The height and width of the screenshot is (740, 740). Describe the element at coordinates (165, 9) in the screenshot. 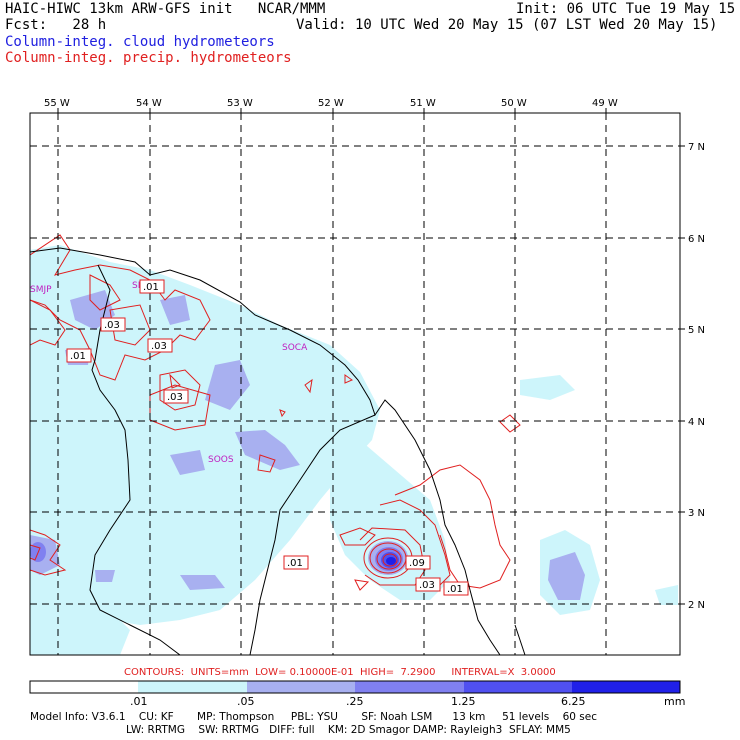

I see `title-model: HAIC-HIWC 13km ARW-GFS init NCAR/MMM` at that location.